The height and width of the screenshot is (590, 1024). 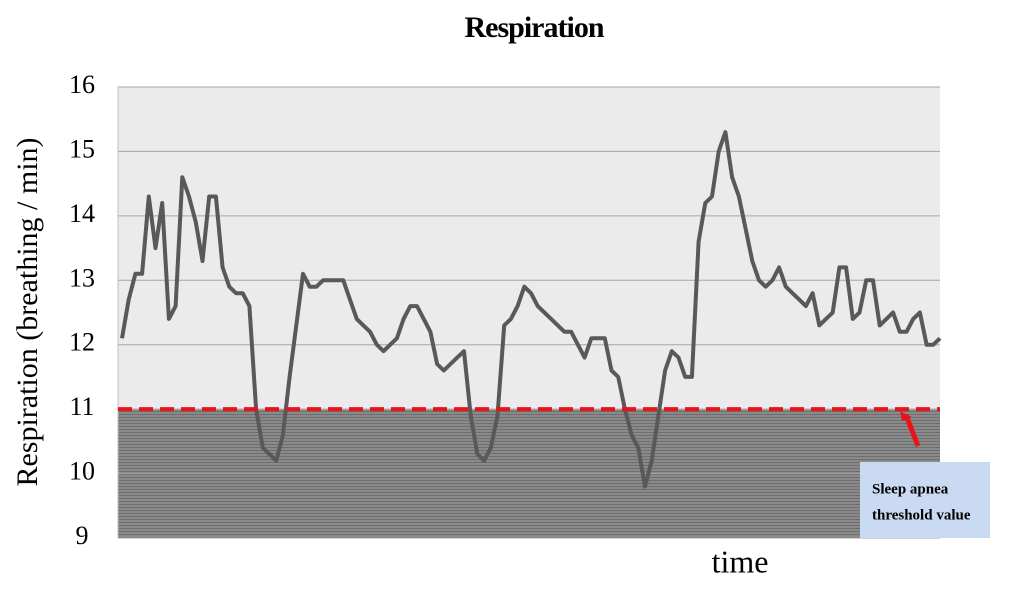 What do you see at coordinates (535, 27) in the screenshot?
I see `chart-title: Respiration` at bounding box center [535, 27].